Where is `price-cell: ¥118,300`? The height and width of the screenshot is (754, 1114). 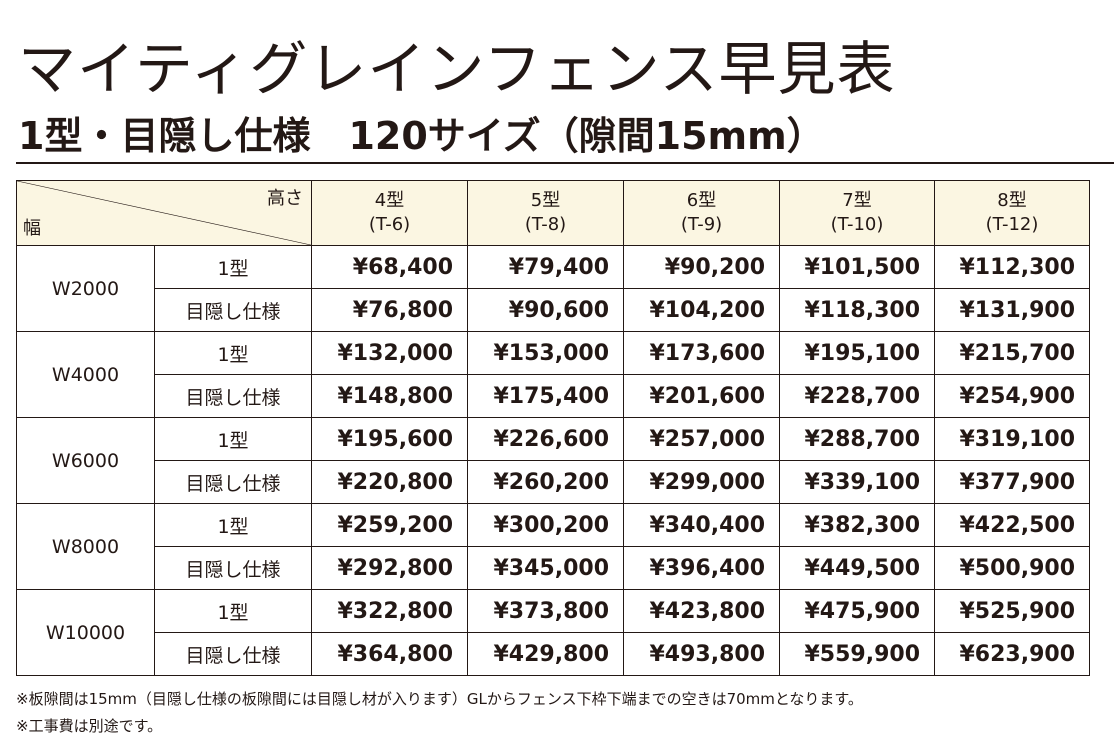
price-cell: ¥118,300 is located at coordinates (857, 310).